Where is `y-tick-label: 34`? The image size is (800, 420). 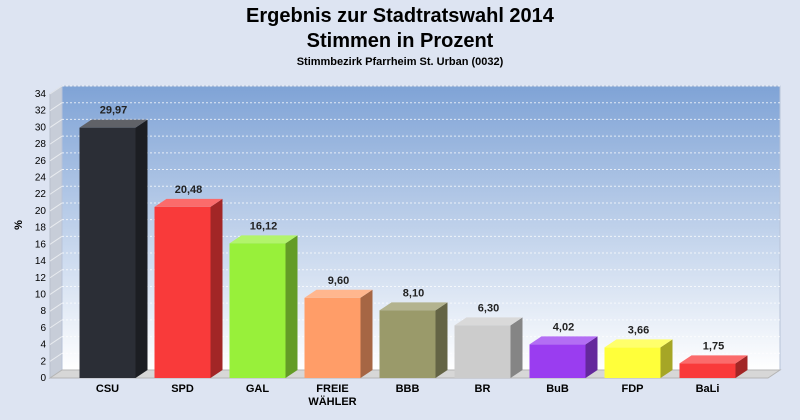 y-tick-label: 34 is located at coordinates (41, 94).